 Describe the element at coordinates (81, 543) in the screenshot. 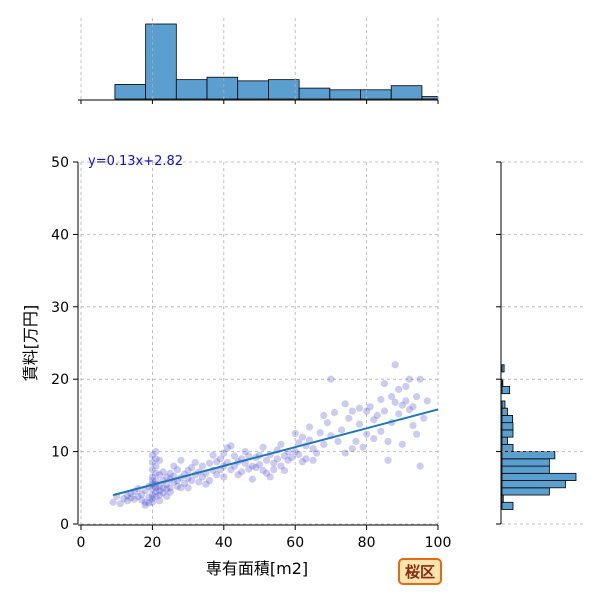

I see `x-tick-label: 0` at that location.